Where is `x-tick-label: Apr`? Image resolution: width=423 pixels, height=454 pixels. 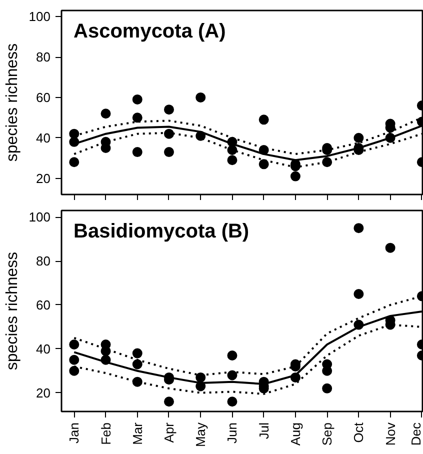 x-tick-label: Apr is located at coordinates (168, 432).